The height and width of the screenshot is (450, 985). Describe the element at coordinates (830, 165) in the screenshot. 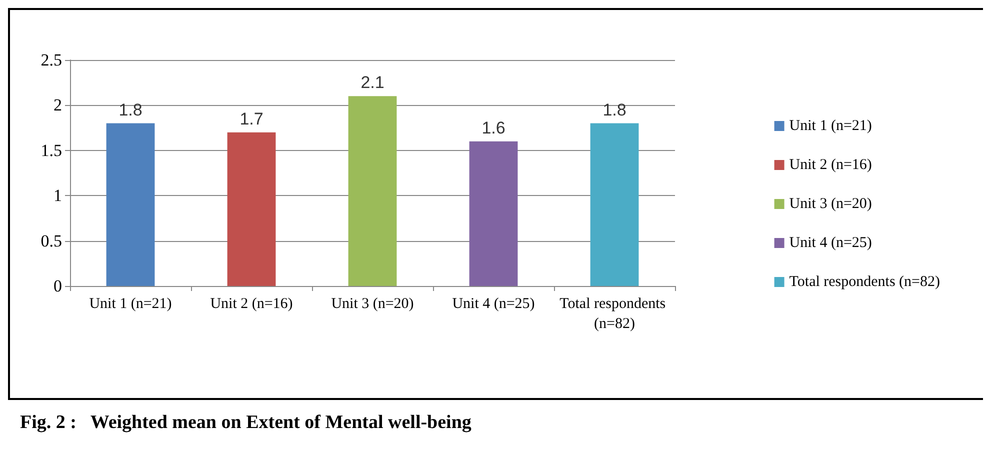

I see `legend-label: Unit 2 (n=16)` at that location.